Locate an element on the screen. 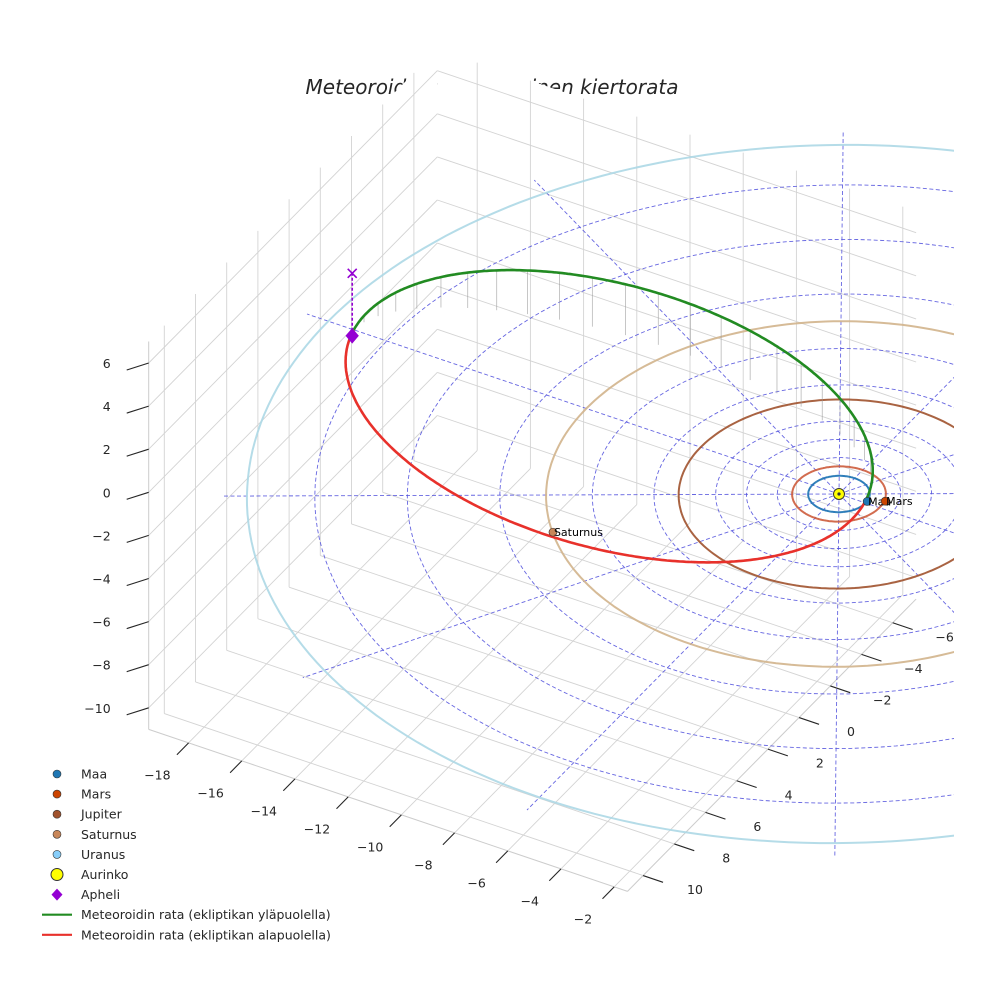  y-tick-label: −6 is located at coordinates (944, 636).